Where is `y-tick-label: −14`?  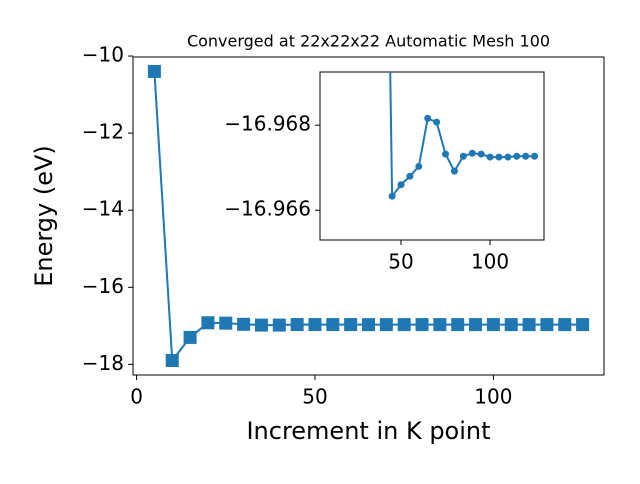 y-tick-label: −14 is located at coordinates (103, 209).